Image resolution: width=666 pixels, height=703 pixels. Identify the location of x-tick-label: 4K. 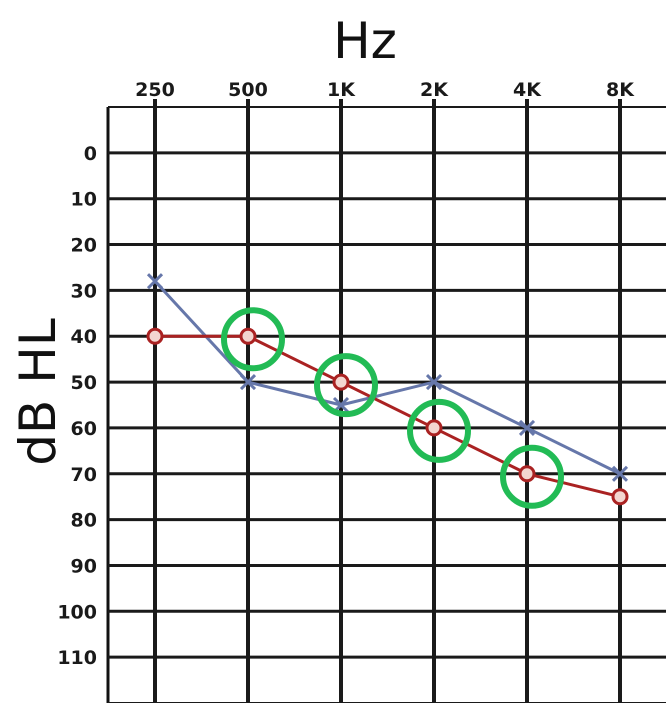
(527, 90).